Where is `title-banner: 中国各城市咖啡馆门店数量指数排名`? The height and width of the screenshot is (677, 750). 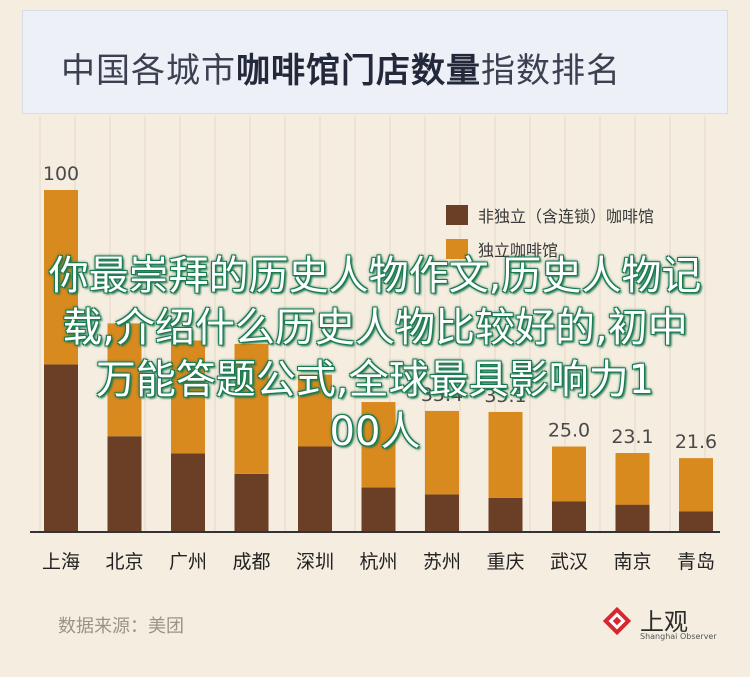
title-banner: 中国各城市咖啡馆门店数量指数排名 is located at coordinates (375, 62).